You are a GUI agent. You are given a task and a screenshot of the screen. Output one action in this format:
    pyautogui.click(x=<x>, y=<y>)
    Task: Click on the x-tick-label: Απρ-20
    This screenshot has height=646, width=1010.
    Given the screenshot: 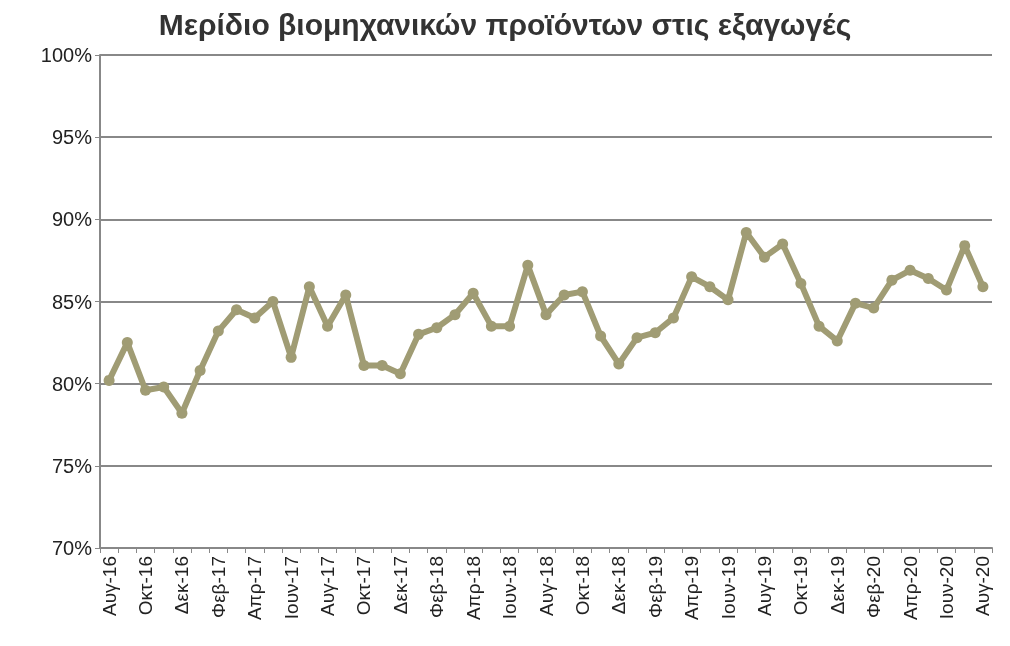 What is the action you would take?
    pyautogui.click(x=910, y=588)
    